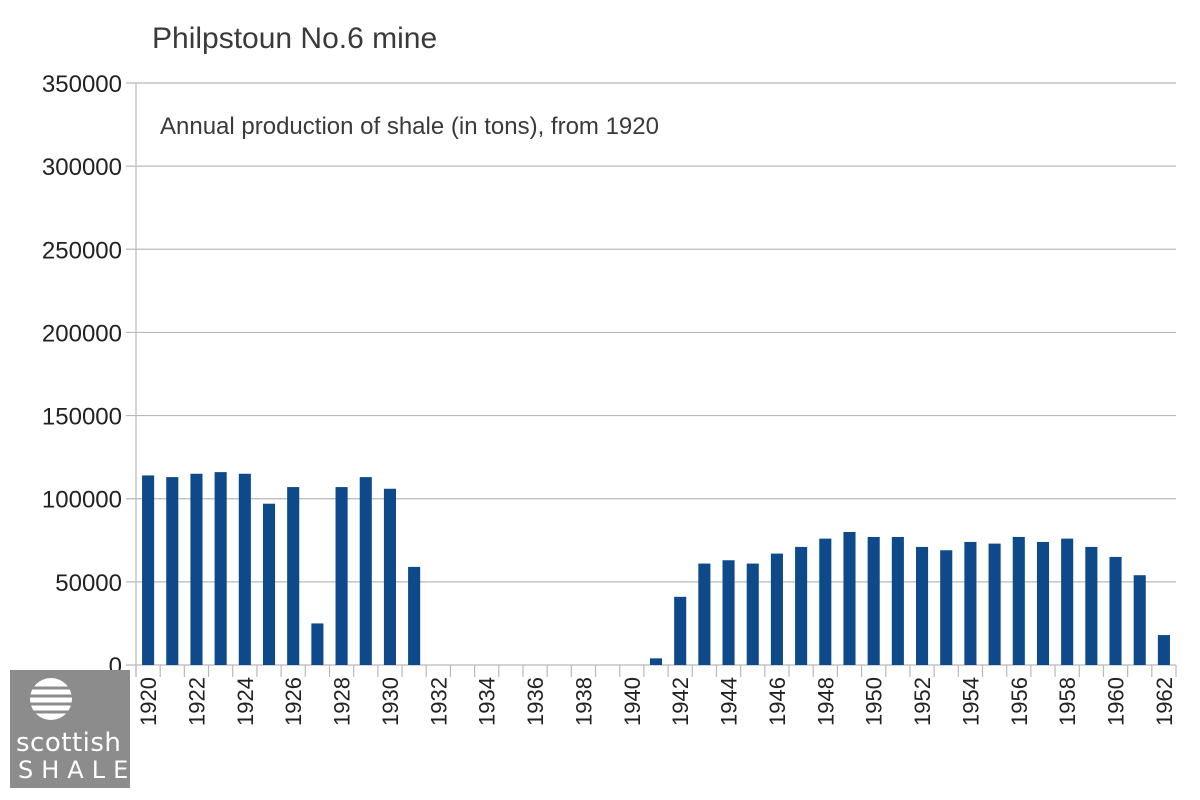 The width and height of the screenshot is (1200, 800). What do you see at coordinates (801, 605) in the screenshot?
I see `bar-1947` at bounding box center [801, 605].